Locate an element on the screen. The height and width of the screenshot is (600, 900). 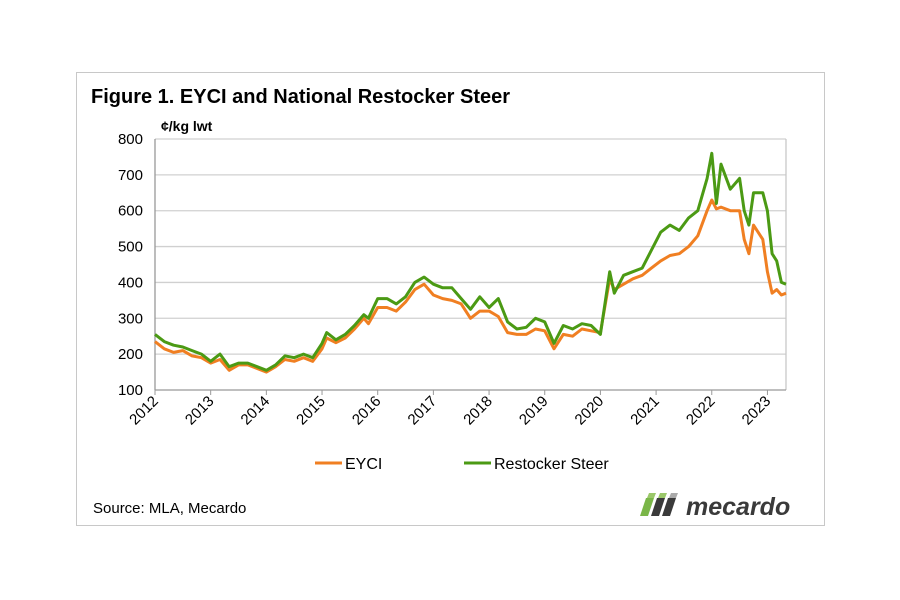
x-tick-label: 2019 is located at coordinates (534, 411).